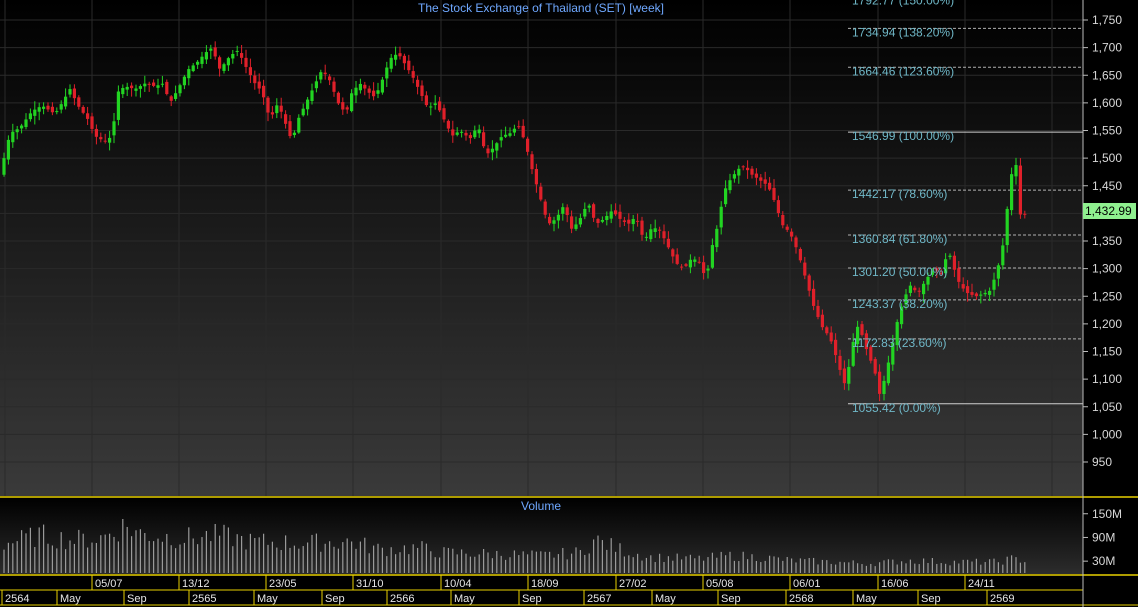 This screenshot has width=1138, height=607. What do you see at coordinates (903, 71) in the screenshot?
I see `fib-level-label: 1664.46 (123.60%)` at bounding box center [903, 71].